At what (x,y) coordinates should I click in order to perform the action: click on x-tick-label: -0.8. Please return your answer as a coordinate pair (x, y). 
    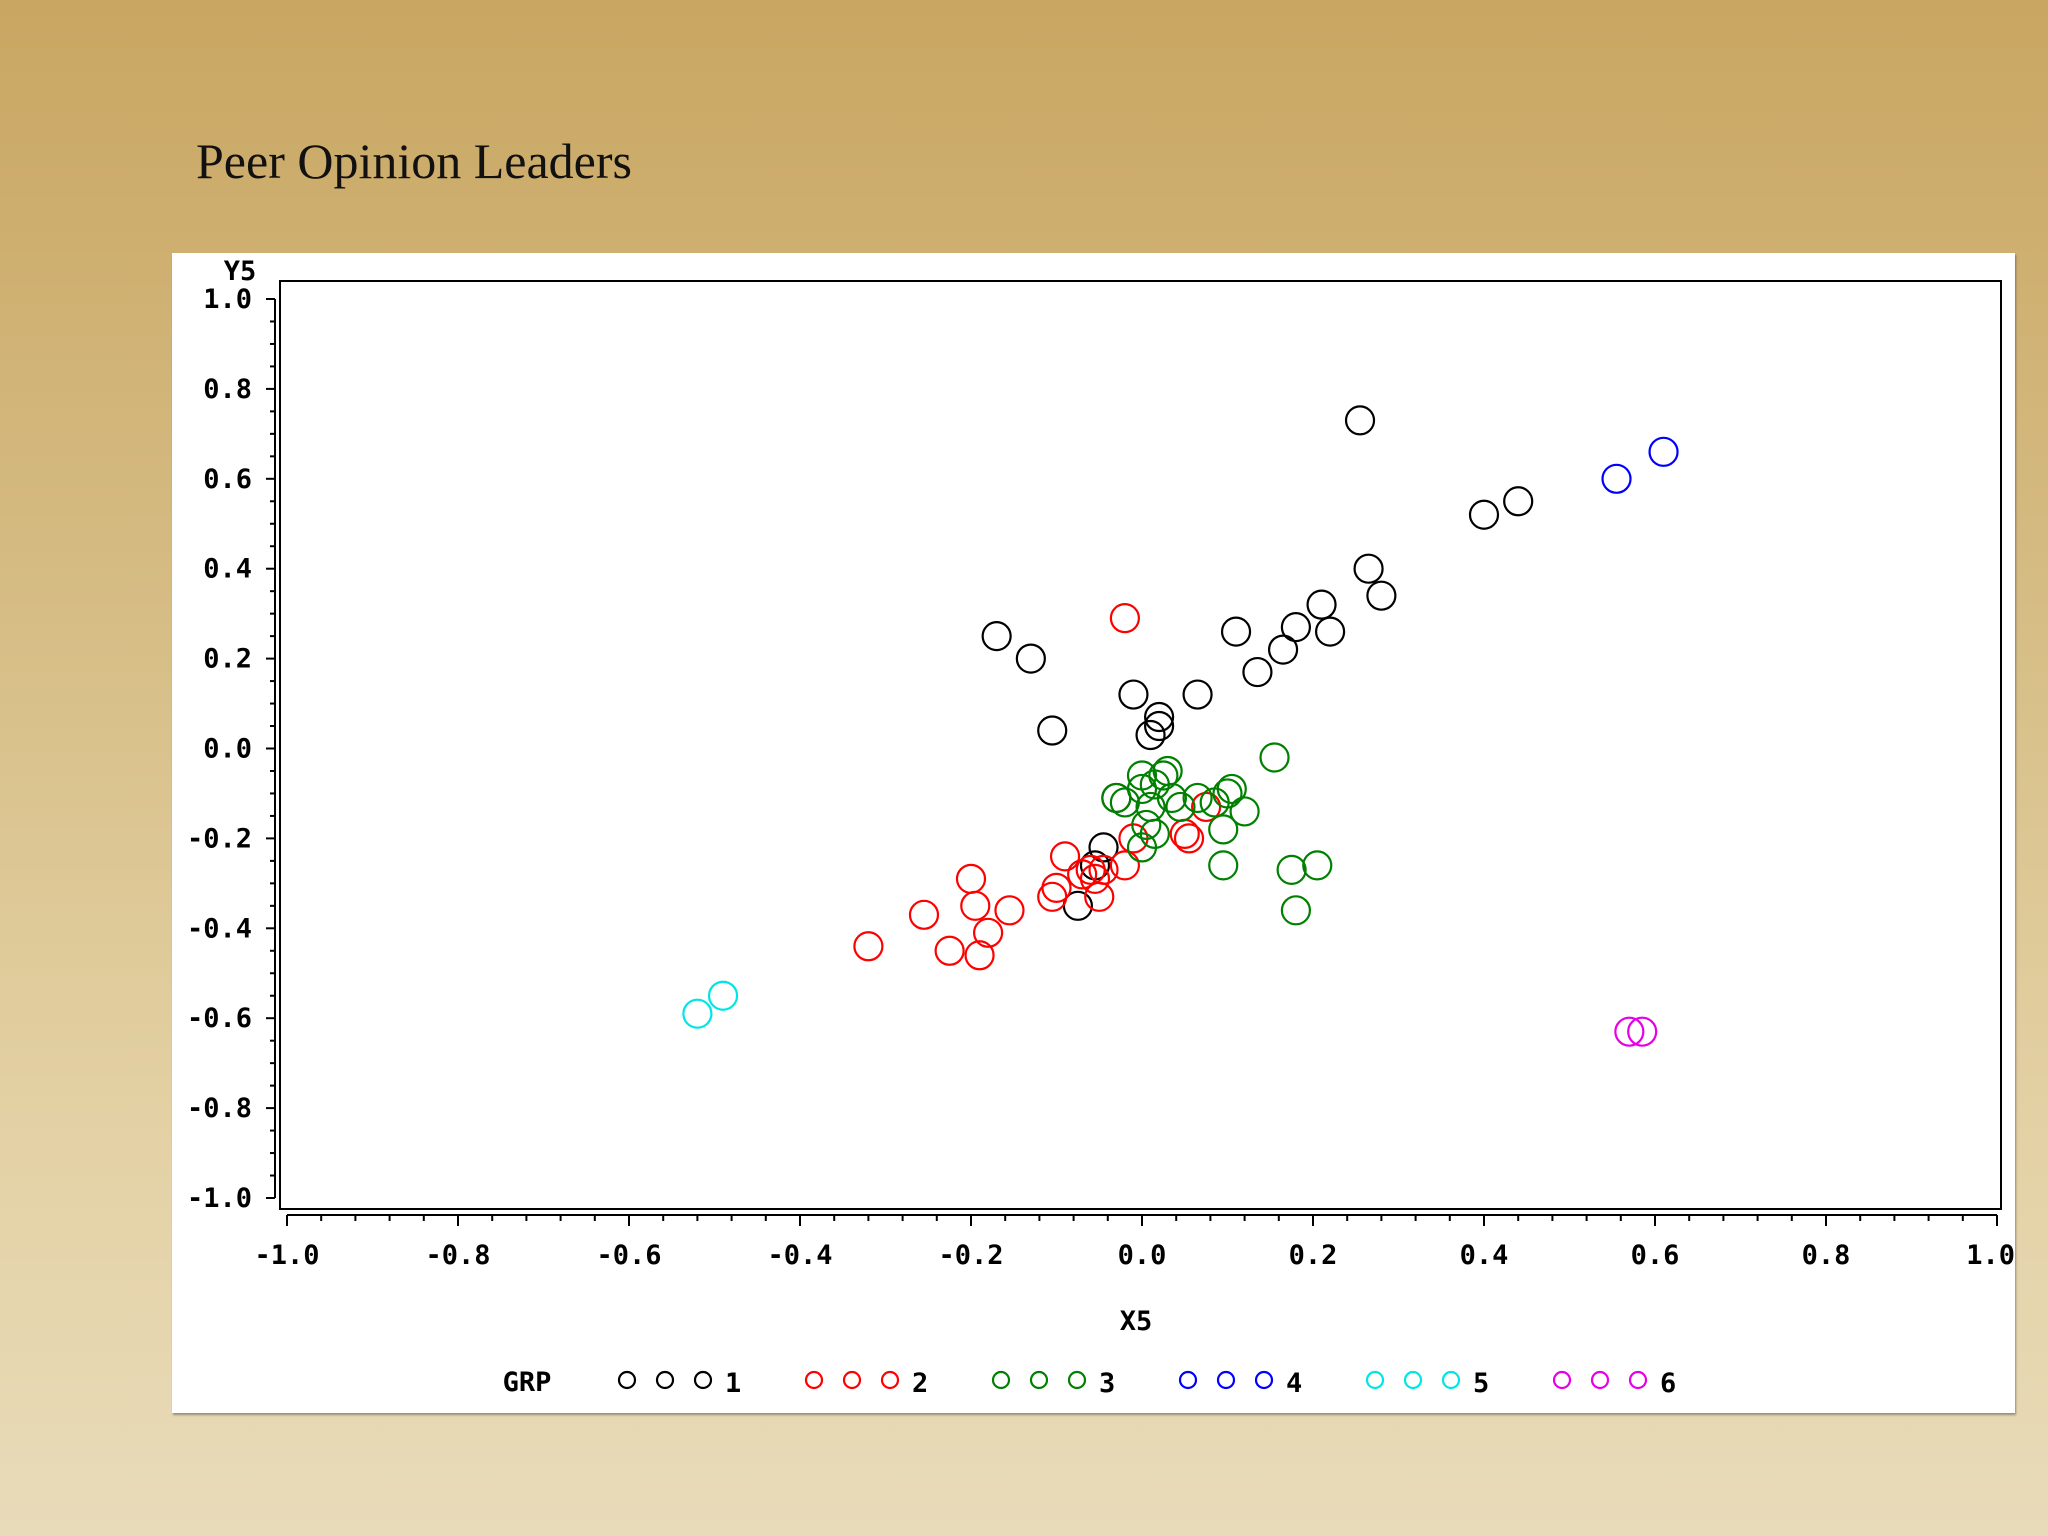
    Looking at the image, I should click on (457, 1255).